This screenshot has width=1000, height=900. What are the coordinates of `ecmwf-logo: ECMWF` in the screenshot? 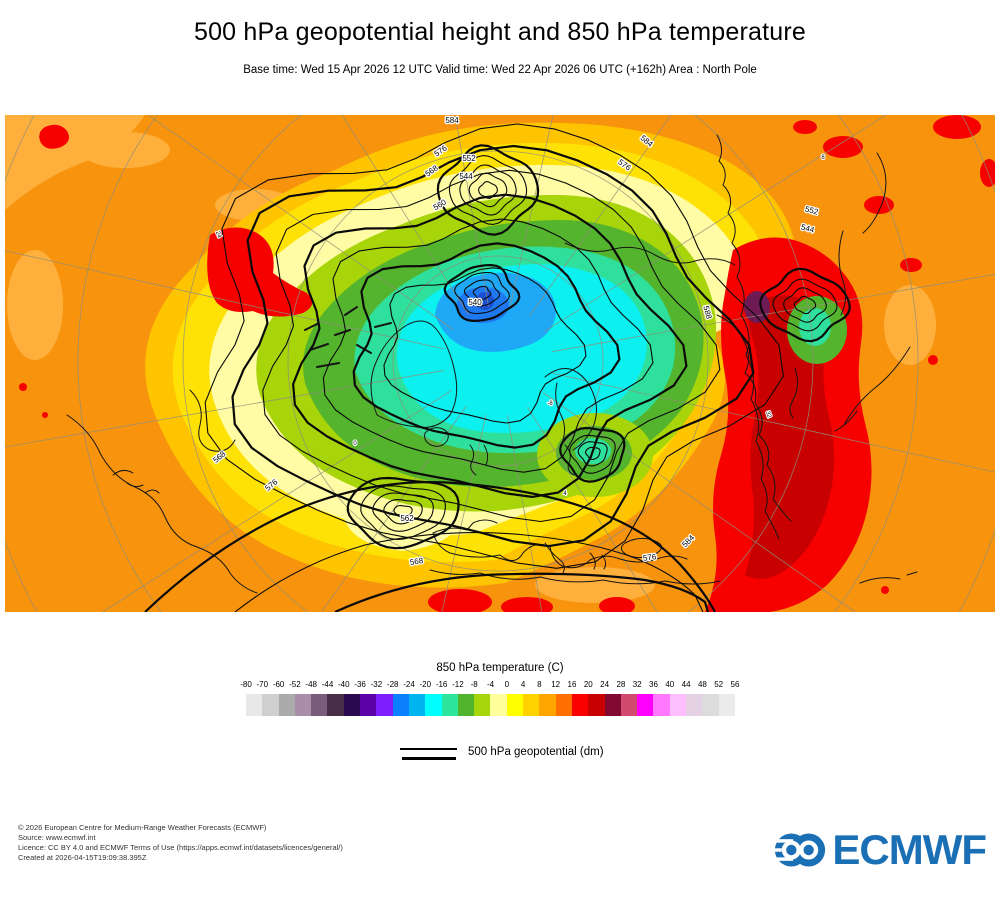 It's located at (880, 850).